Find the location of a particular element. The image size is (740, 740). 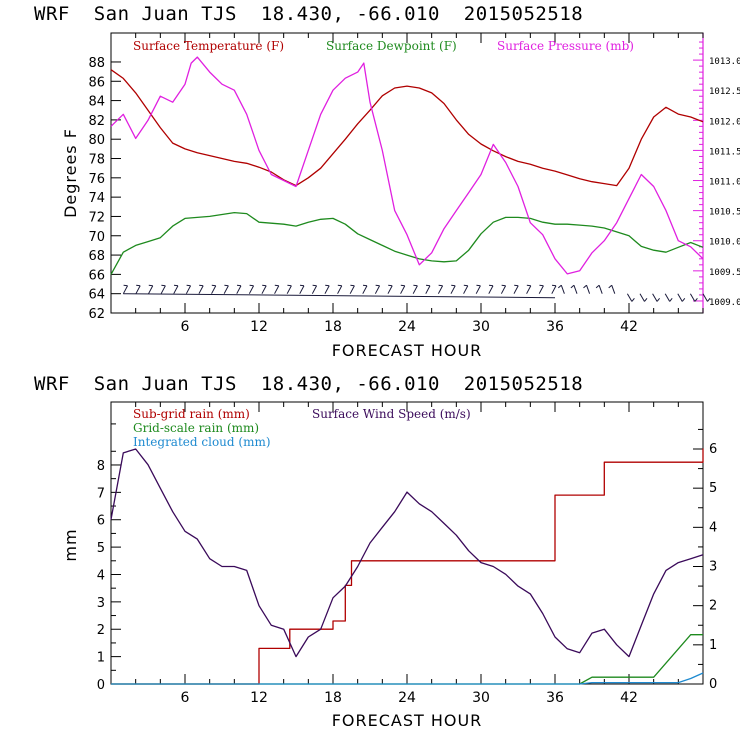

legend-gridscale-rain: Grid-scale rain (mm) is located at coordinates (196, 428).